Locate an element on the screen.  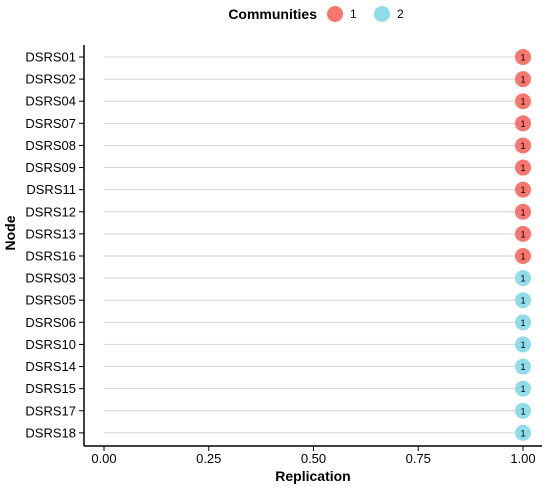
data-points: 1 1 1 1 1 1 1 1 1 1 1 1 1 1 1 1 1 1 is located at coordinates (523, 245).